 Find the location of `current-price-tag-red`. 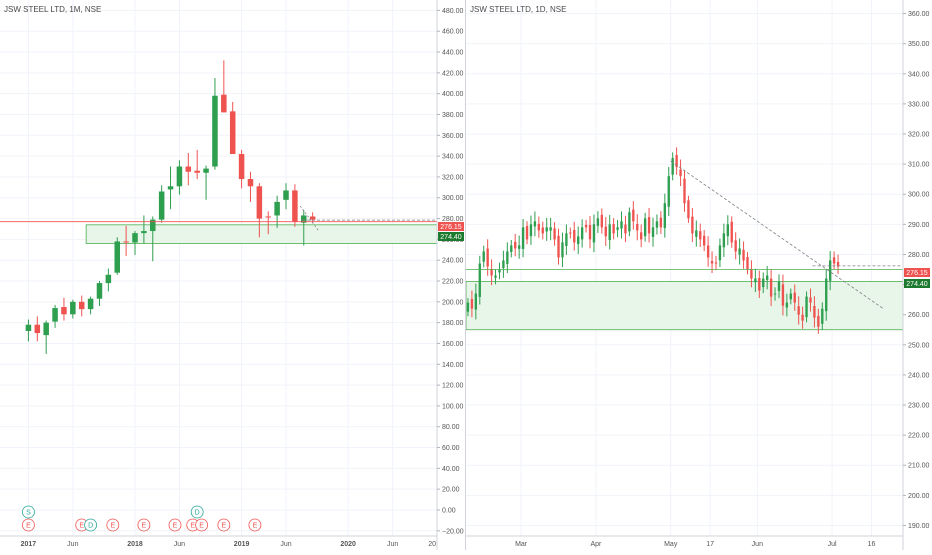

current-price-tag-red is located at coordinates (451, 226).